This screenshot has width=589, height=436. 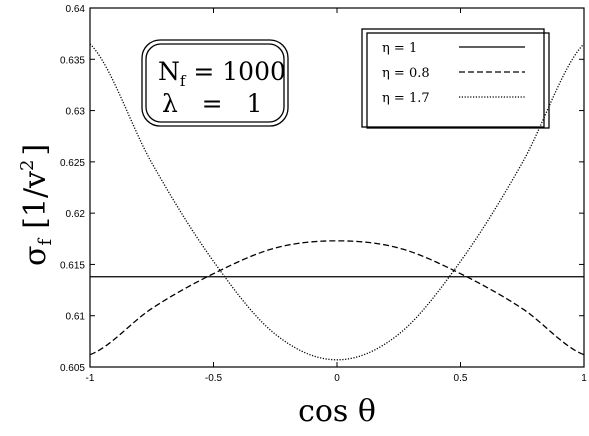 I want to click on x-tick-label: 0.5, so click(x=461, y=378).